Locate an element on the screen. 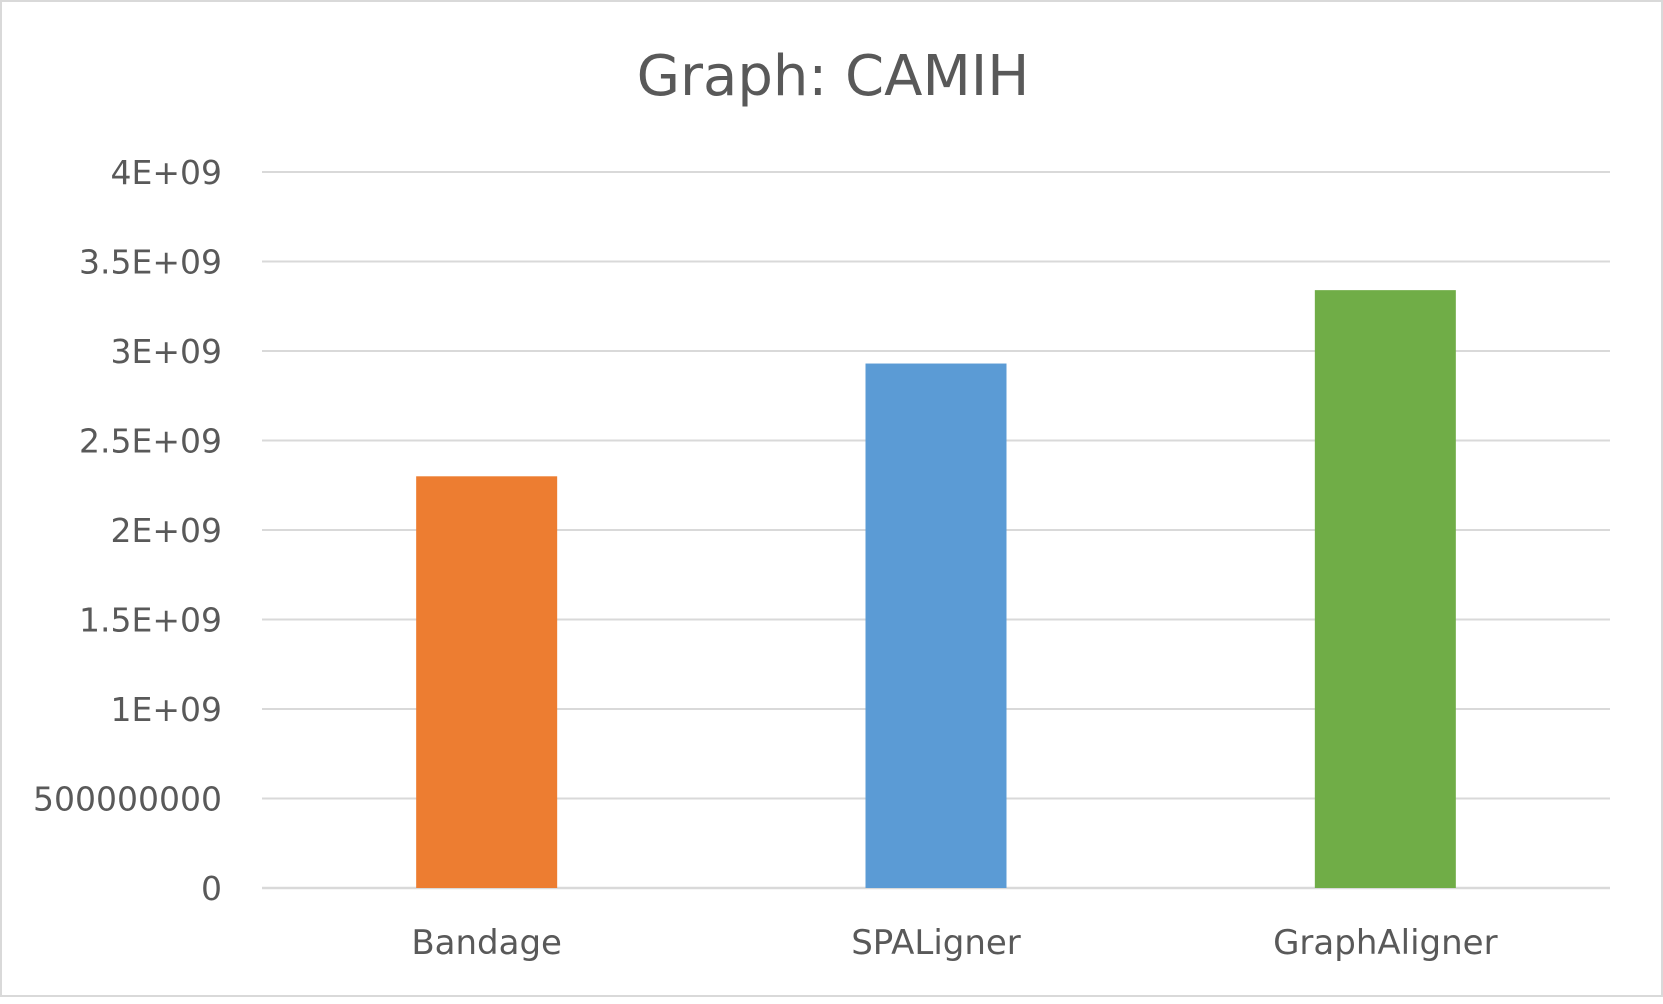  y-tick-label: 2.5E+09 is located at coordinates (150, 441).